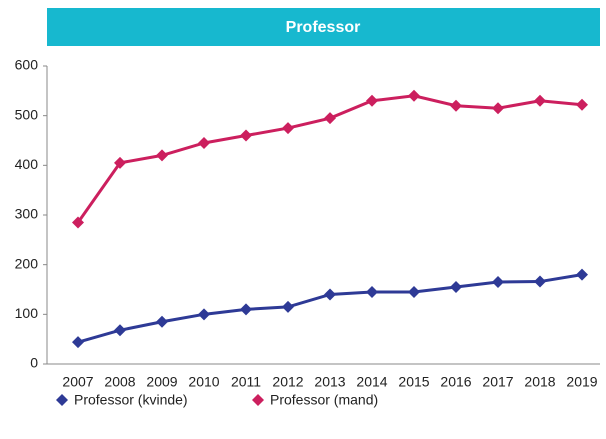 The image size is (606, 439). What do you see at coordinates (27, 164) in the screenshot?
I see `y-tick-label: 400` at bounding box center [27, 164].